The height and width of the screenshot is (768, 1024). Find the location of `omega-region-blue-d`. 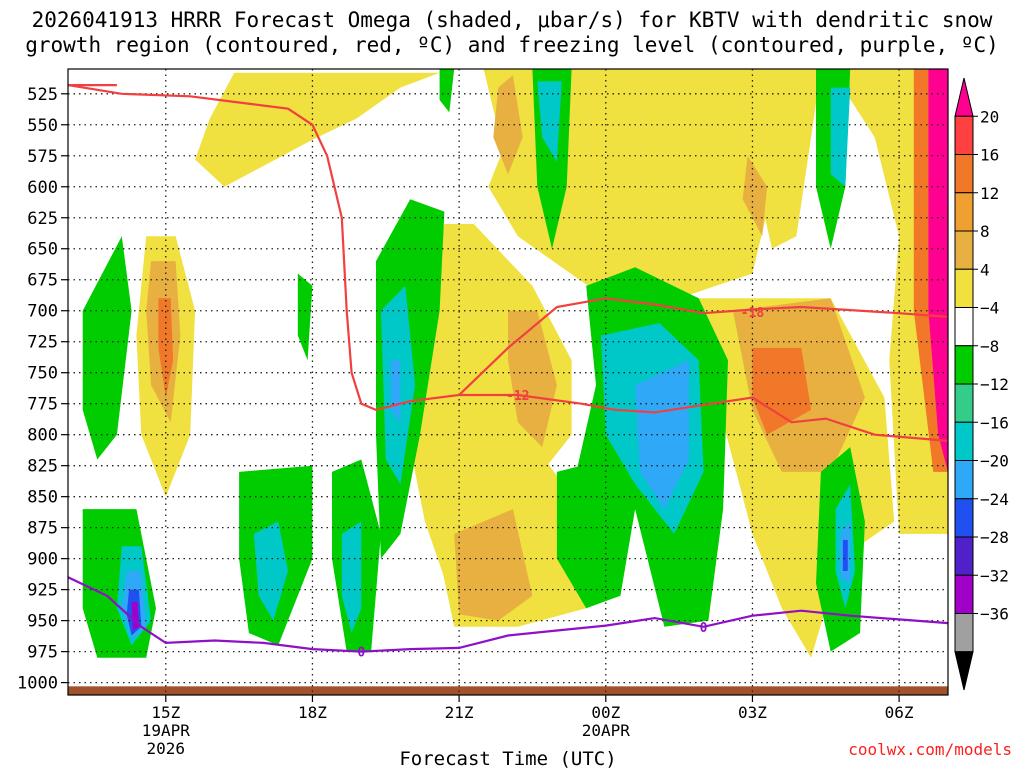

omega-region-blue-d is located at coordinates (395, 391).